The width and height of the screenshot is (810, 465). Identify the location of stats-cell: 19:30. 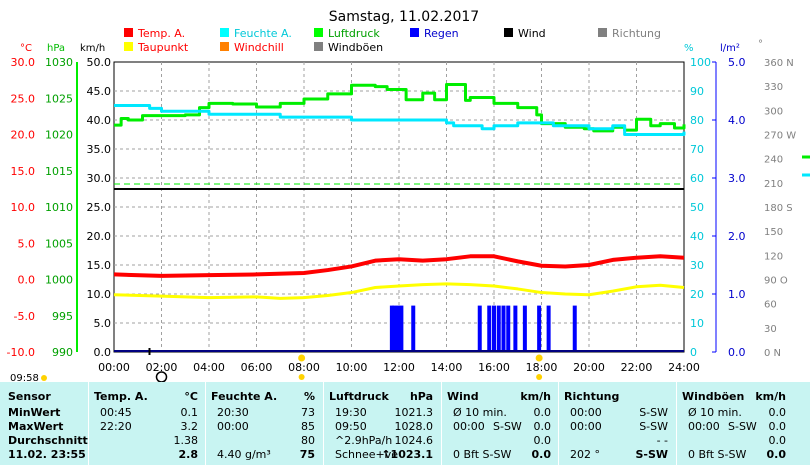
(351, 412).